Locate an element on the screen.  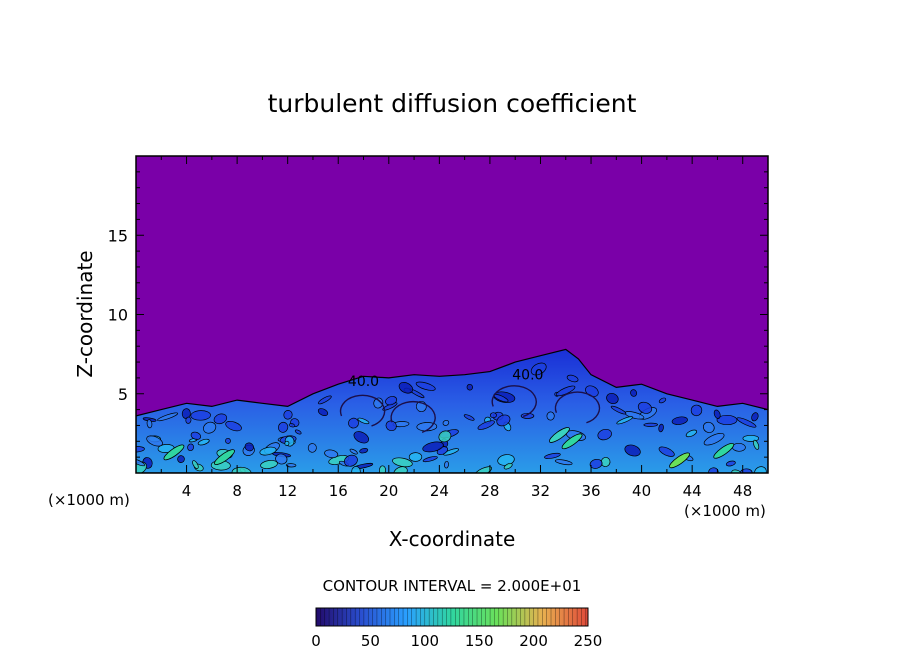
x-tick-label: 36 is located at coordinates (590, 491).